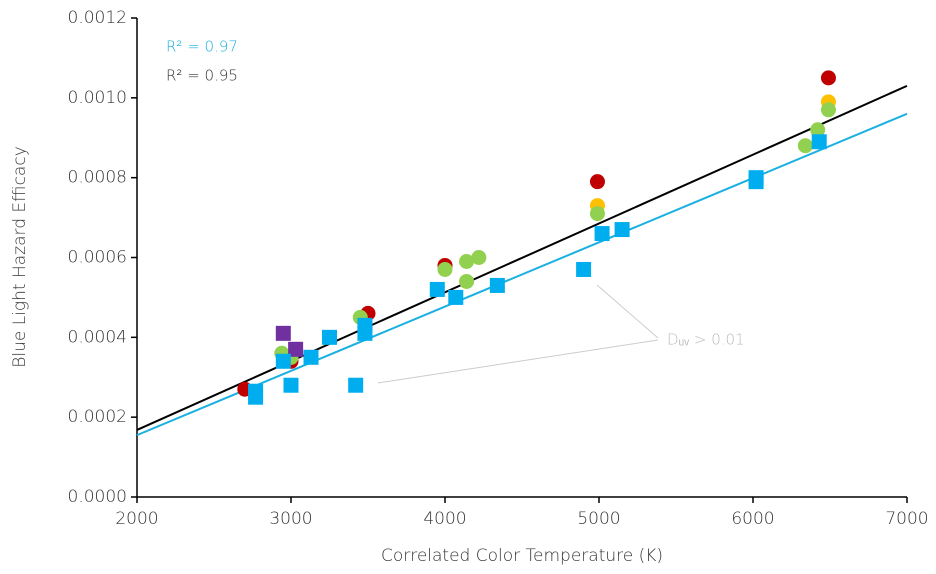 This screenshot has width=936, height=574. I want to click on y-tick-label: 0.0008, so click(97, 178).